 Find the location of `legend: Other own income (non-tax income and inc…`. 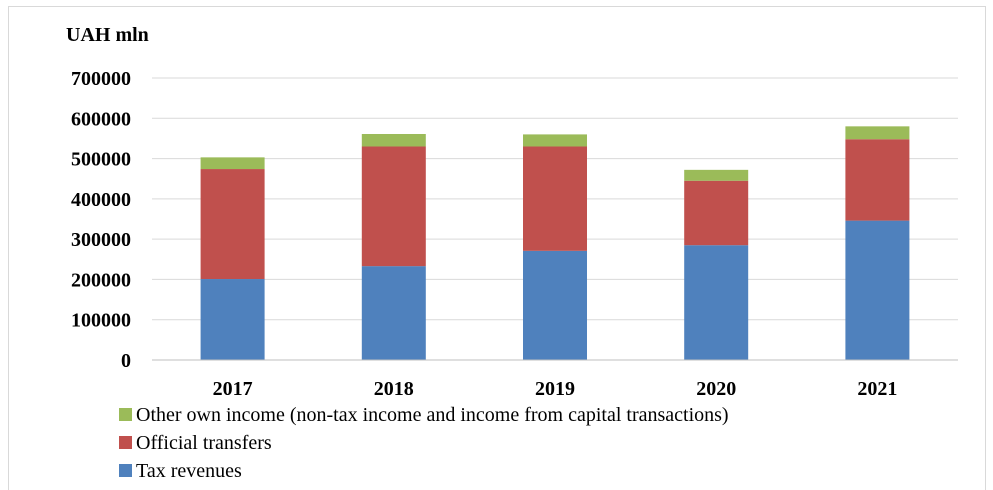

legend: Other own income (non-tax income and inc… is located at coordinates (424, 443).